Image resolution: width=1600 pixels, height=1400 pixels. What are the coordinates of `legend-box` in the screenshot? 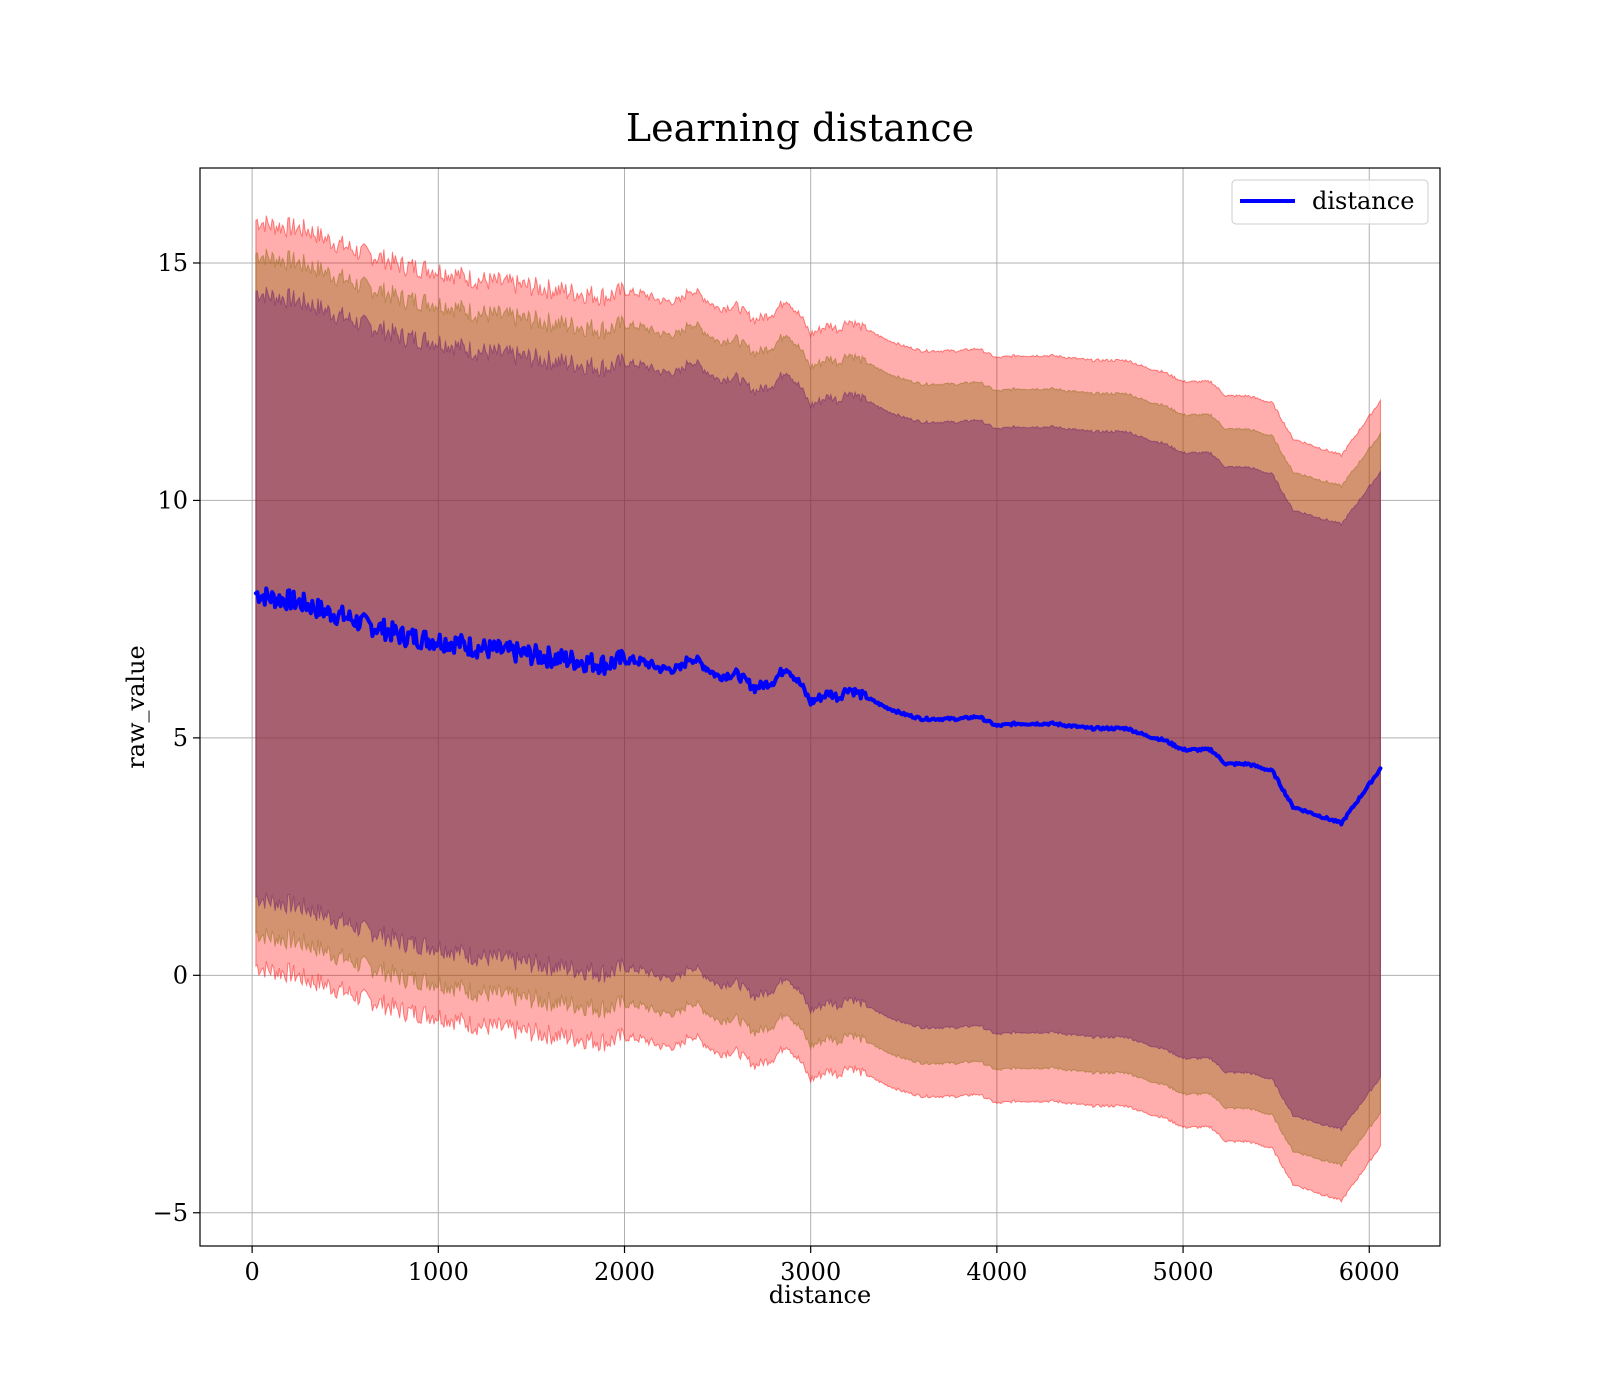 It's located at (1330, 202).